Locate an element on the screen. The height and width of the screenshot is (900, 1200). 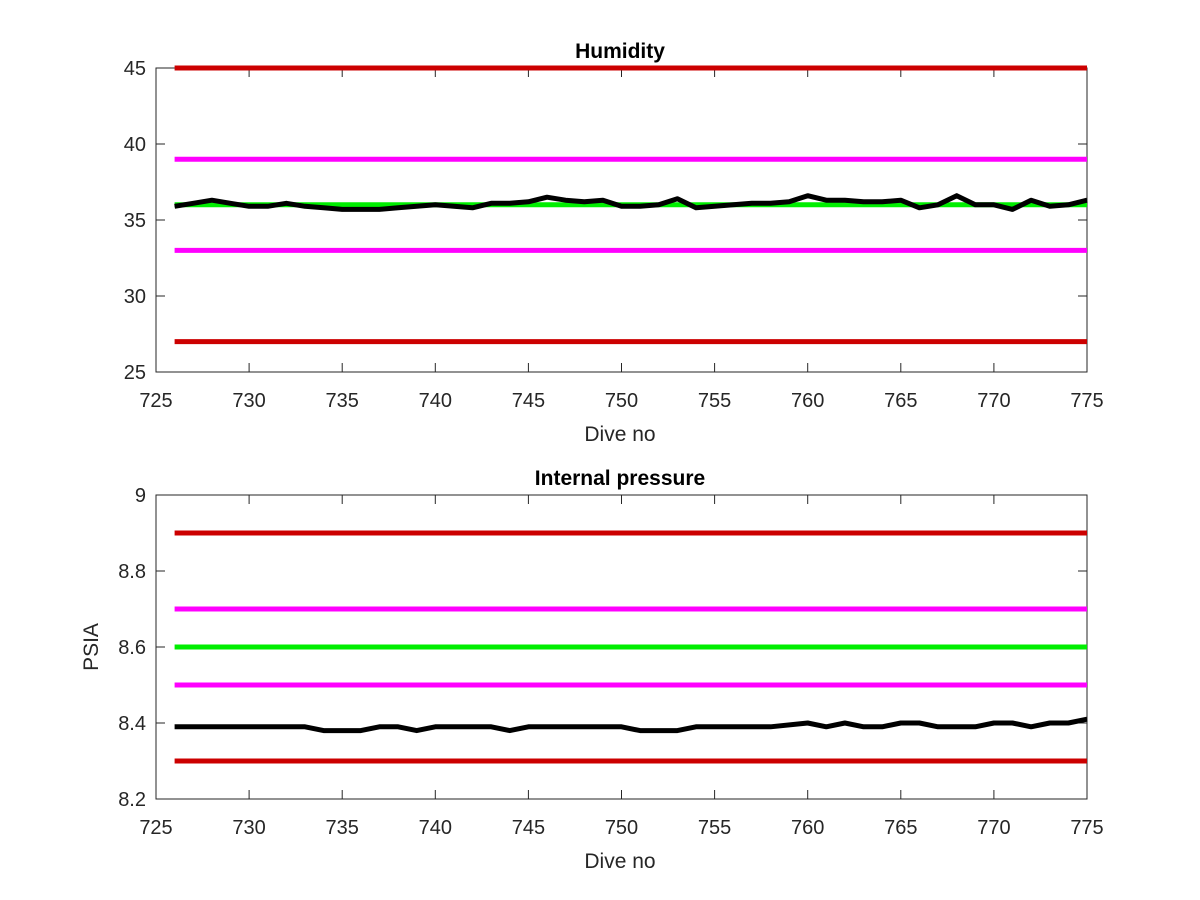
y-tick-label: 8.4 is located at coordinates (132, 724).